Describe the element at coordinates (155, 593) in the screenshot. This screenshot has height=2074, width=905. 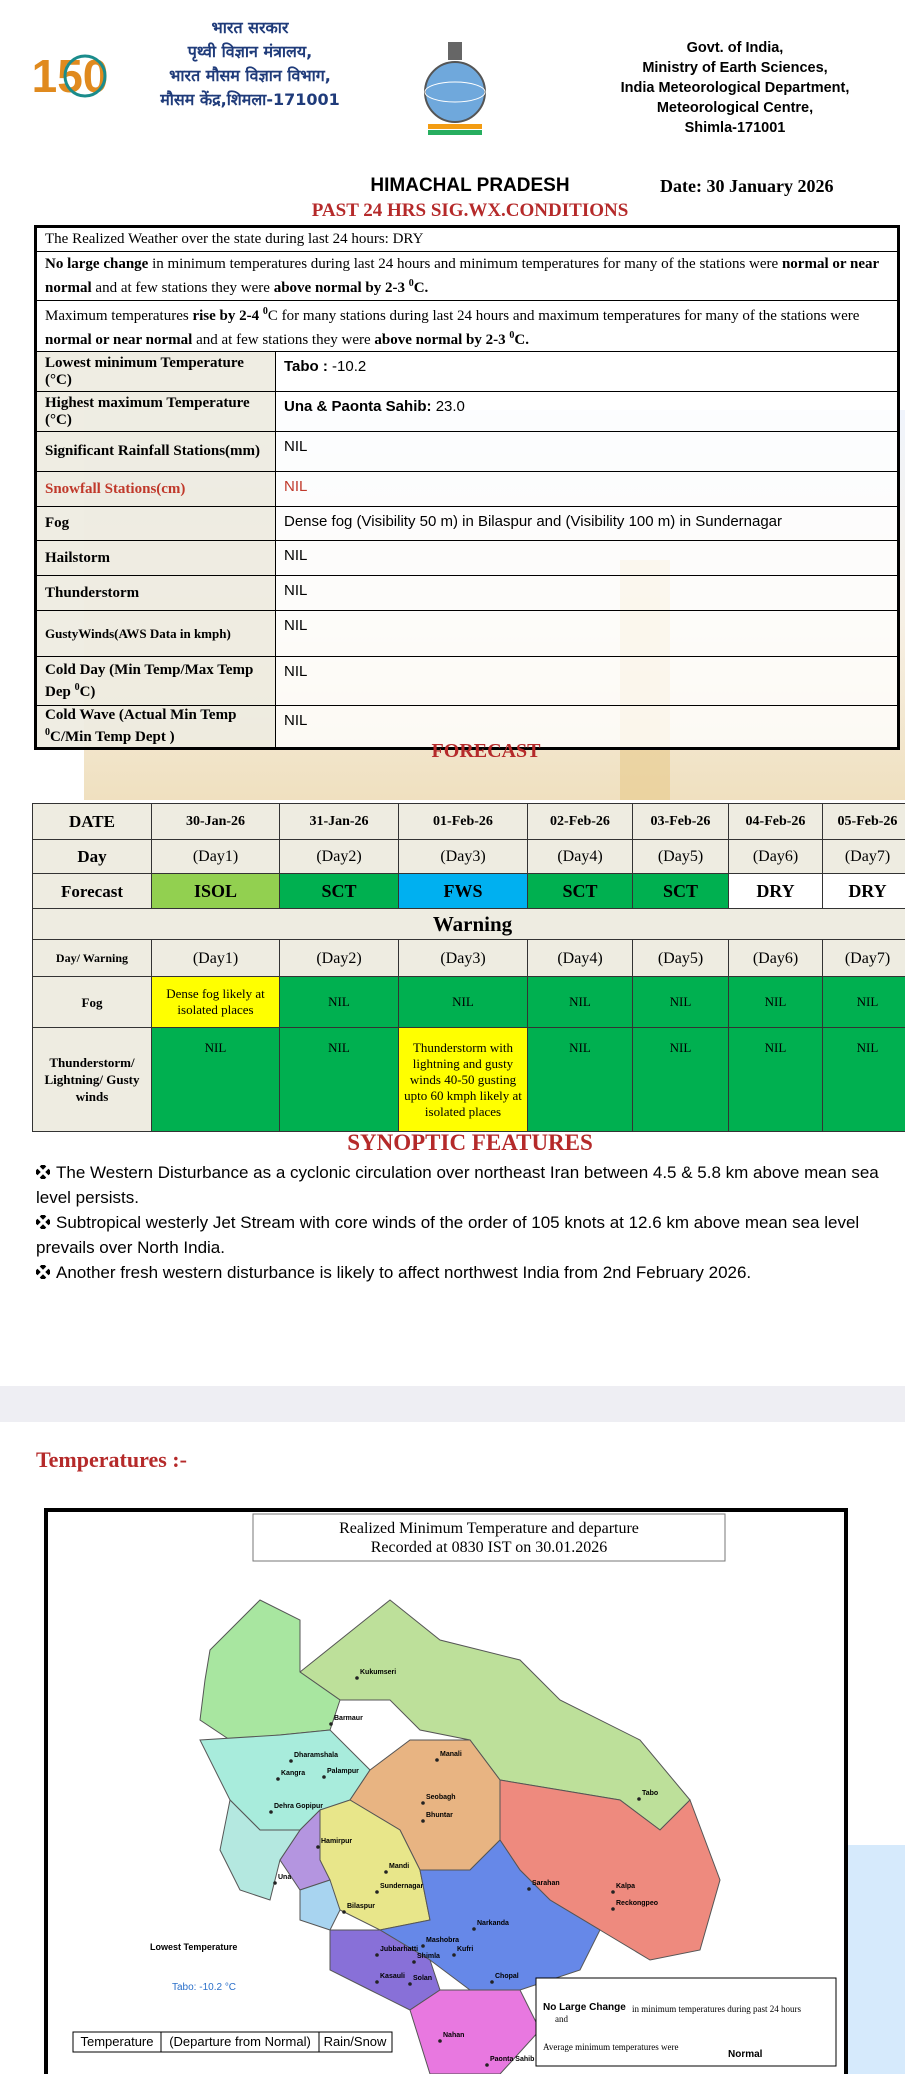
I see `row-label: Thunderstorm` at that location.